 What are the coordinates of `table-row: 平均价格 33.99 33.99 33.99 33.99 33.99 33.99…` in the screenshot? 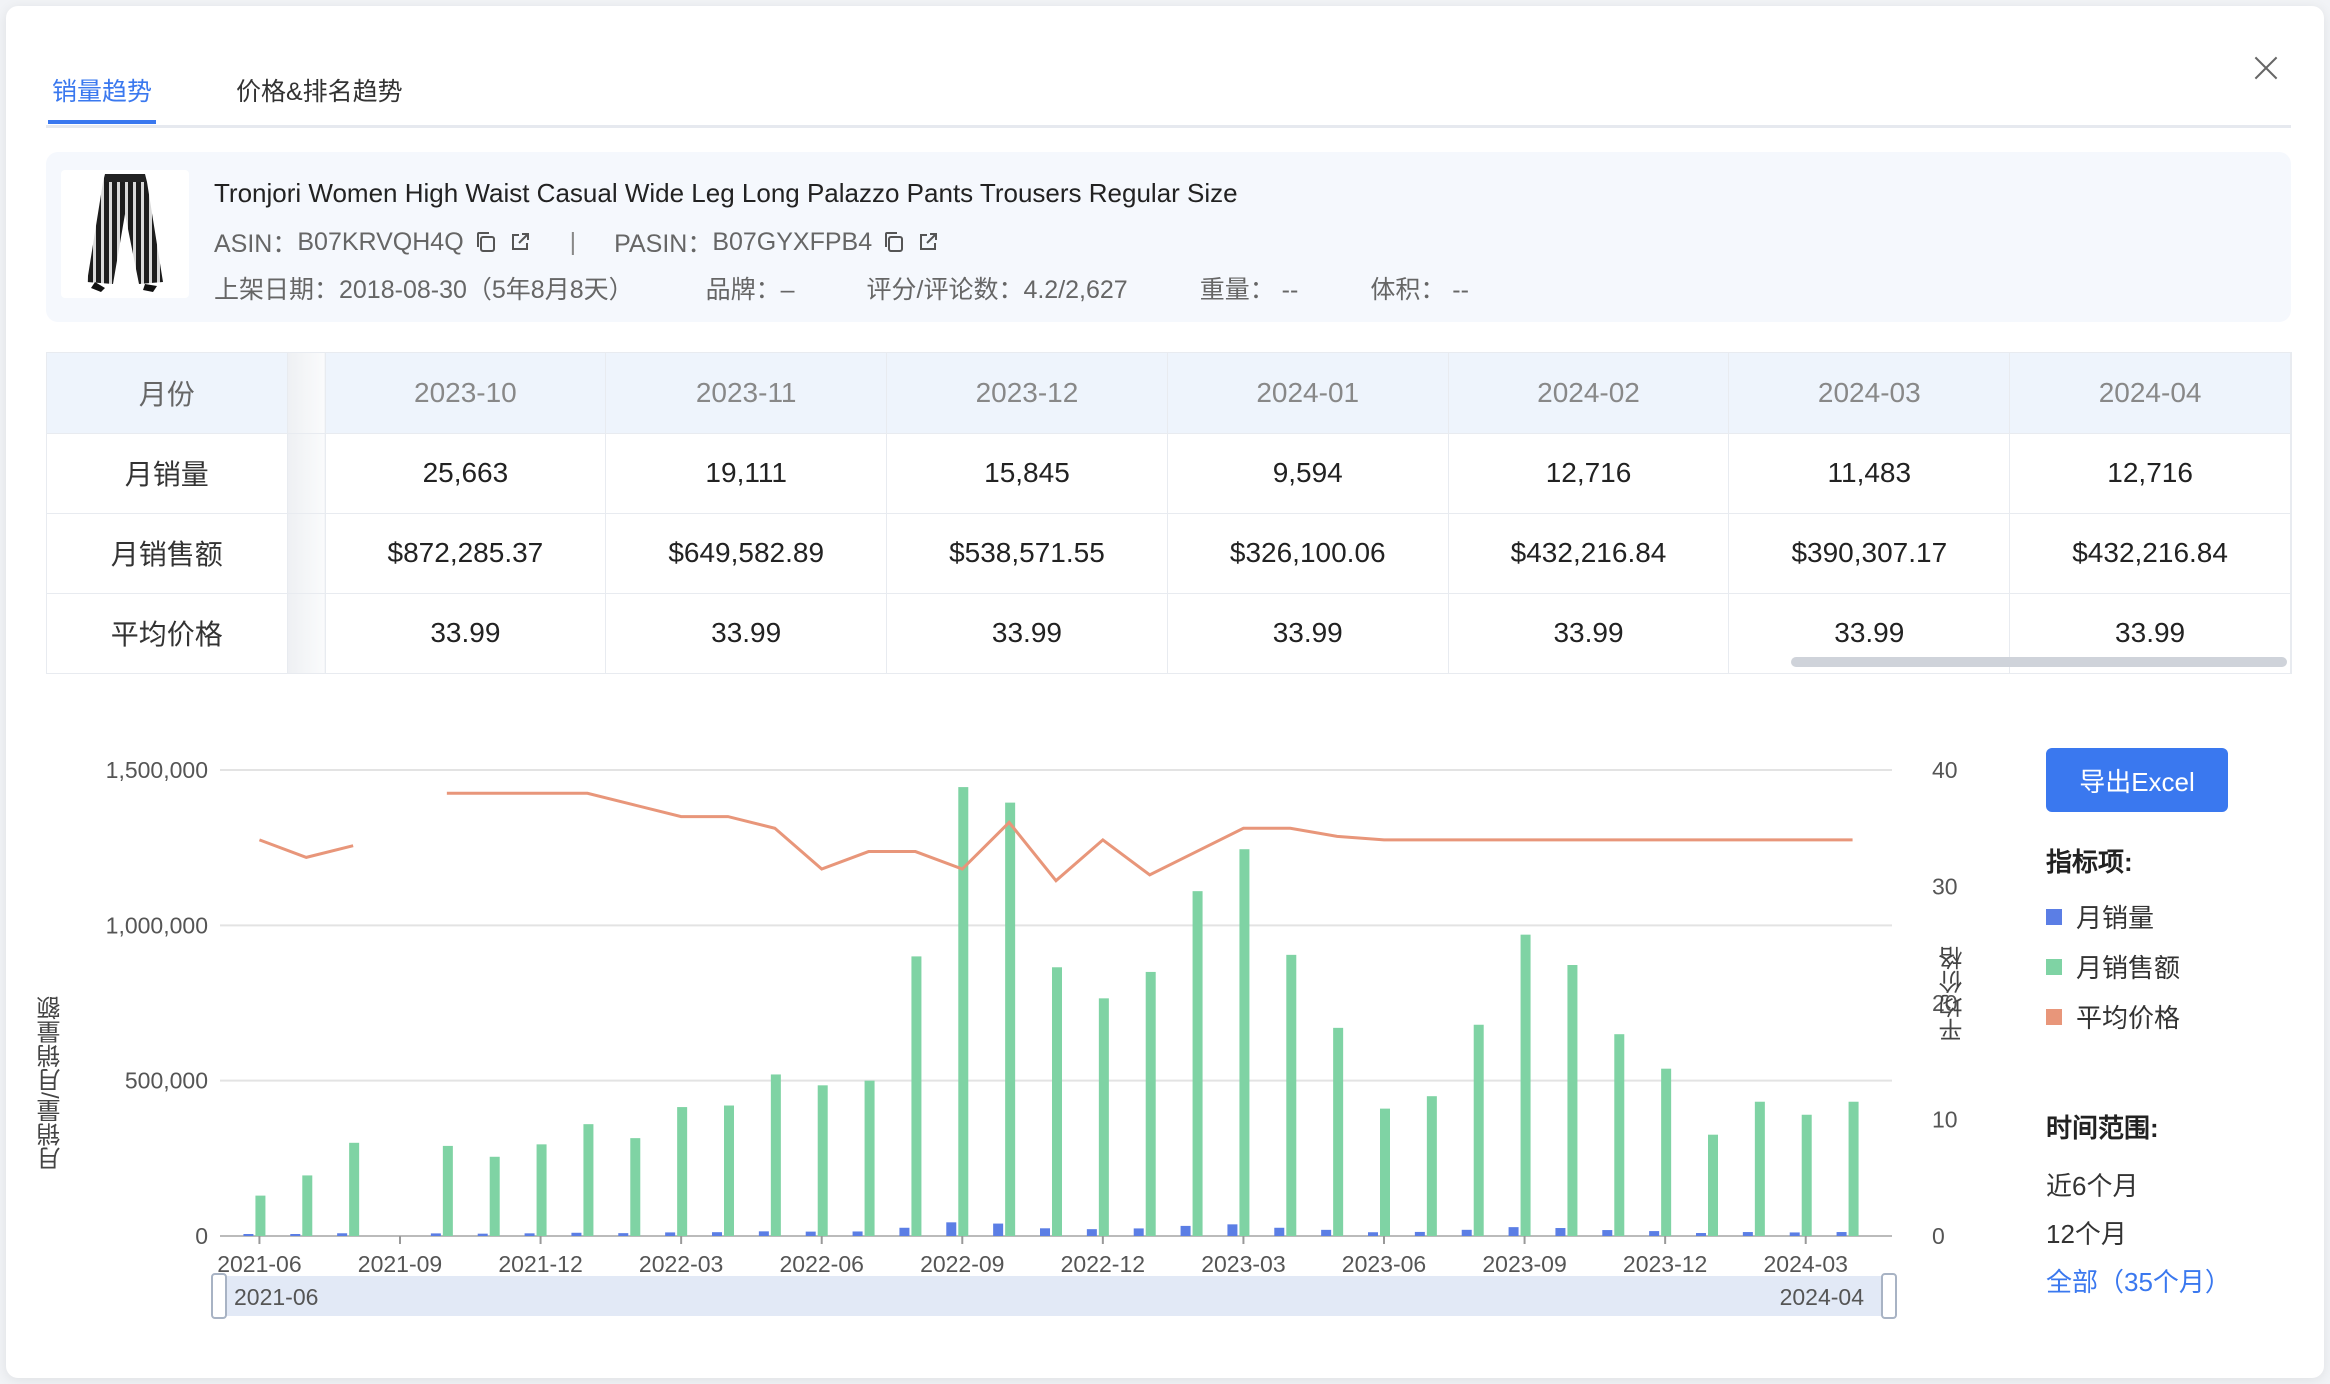 It's located at (1169, 633).